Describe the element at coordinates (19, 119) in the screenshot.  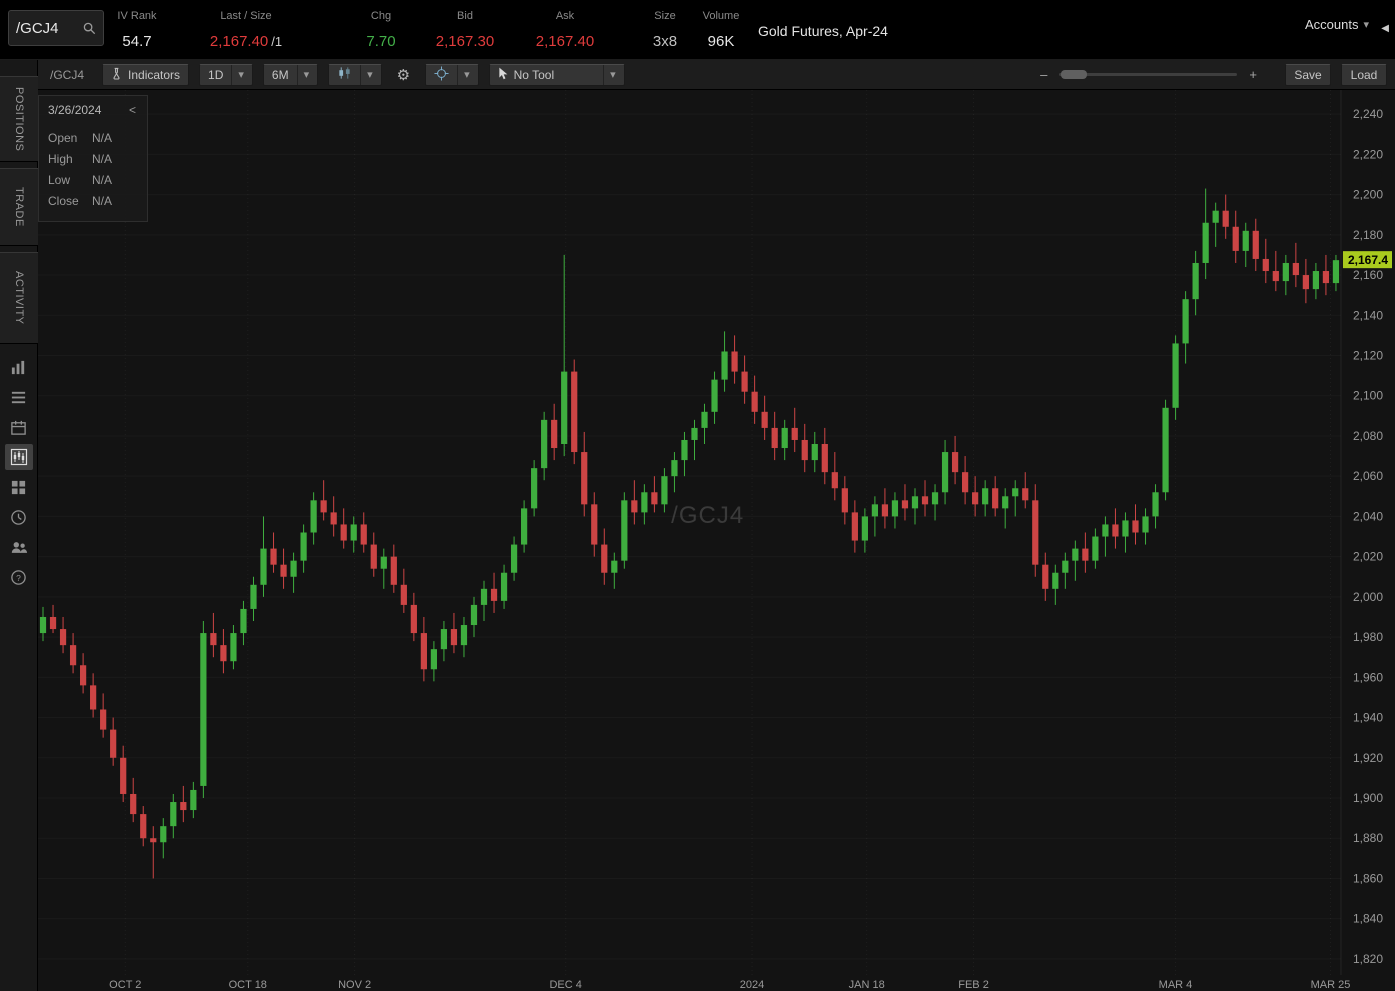
I see `sidebar-tab-positions: POSITIONS` at that location.